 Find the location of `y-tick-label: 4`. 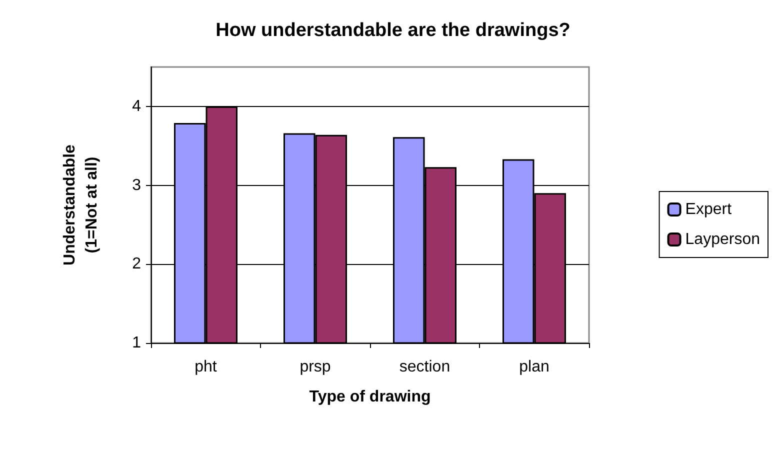

y-tick-label: 4 is located at coordinates (137, 106).